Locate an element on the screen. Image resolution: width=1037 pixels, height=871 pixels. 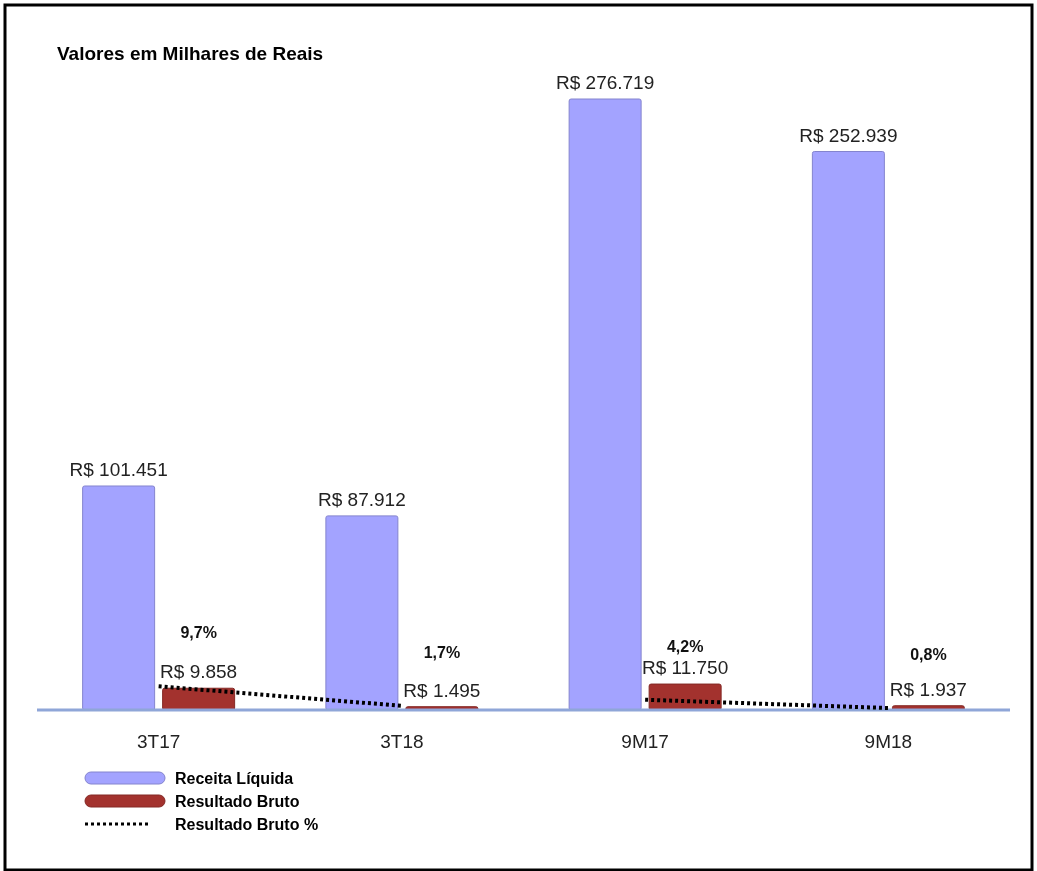
legend-label: Receita Líquida is located at coordinates (234, 778).